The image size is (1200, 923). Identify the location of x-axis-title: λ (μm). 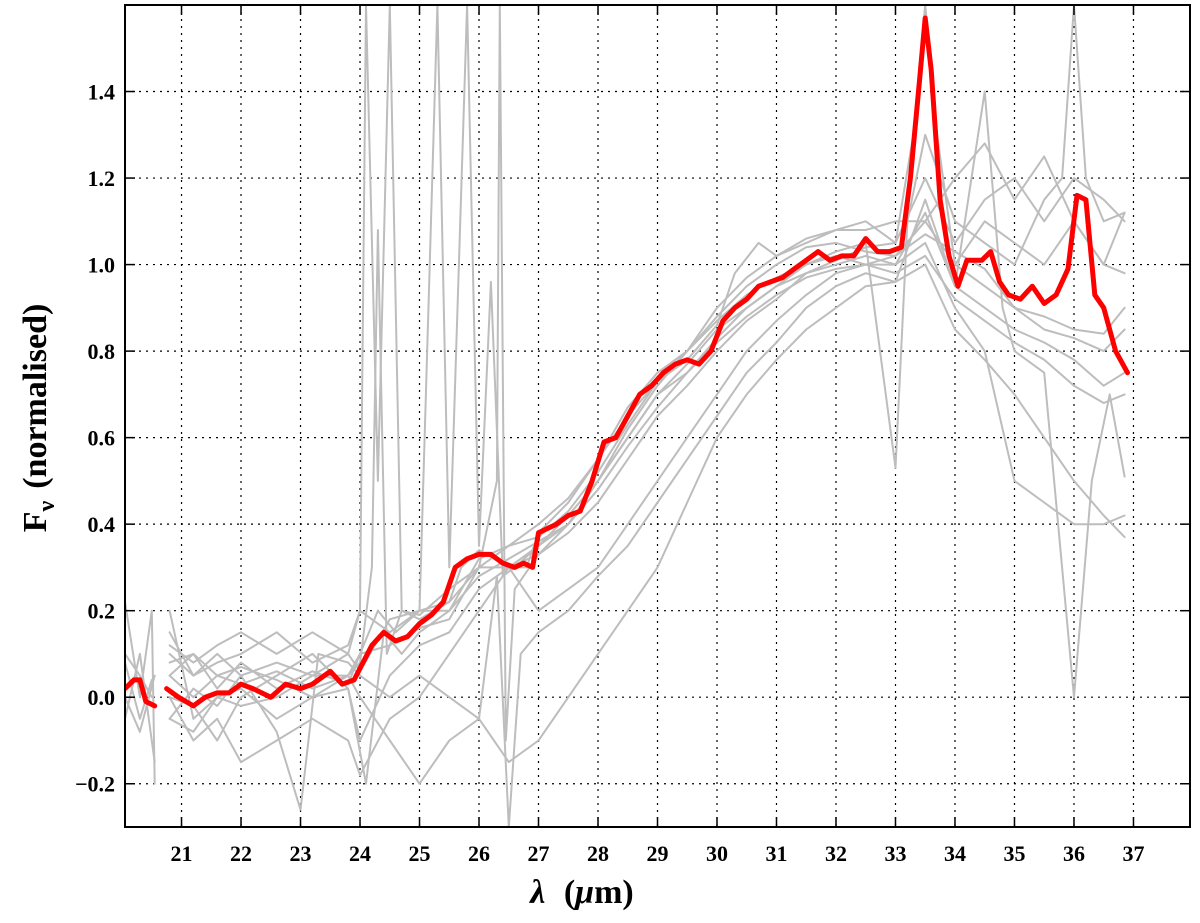
(581, 892).